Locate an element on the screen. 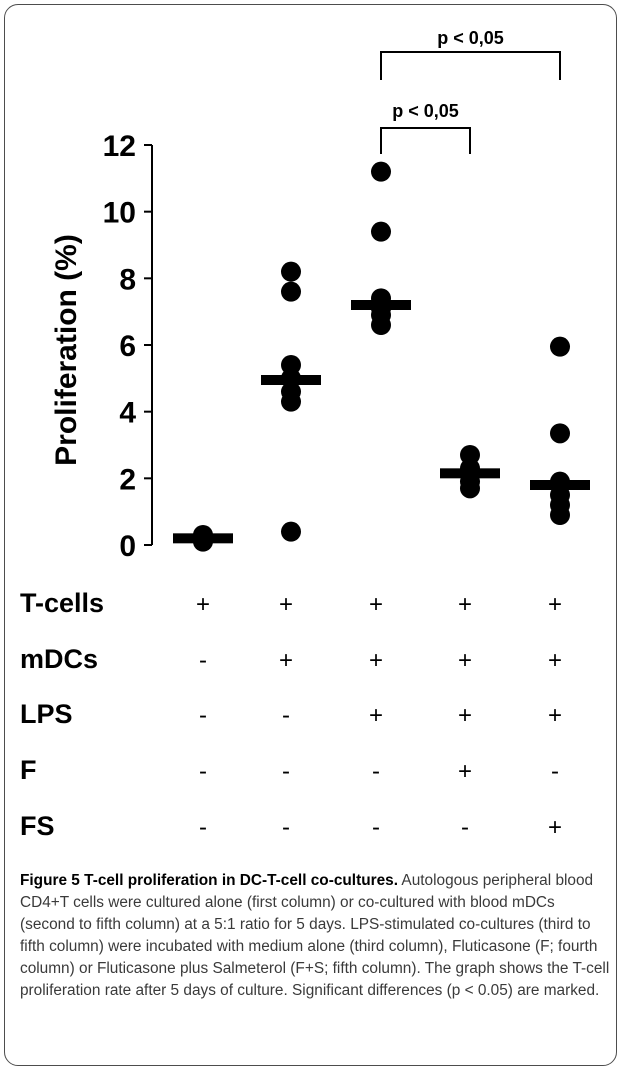 The height and width of the screenshot is (1072, 625). condition-label: LPS is located at coordinates (46, 714).